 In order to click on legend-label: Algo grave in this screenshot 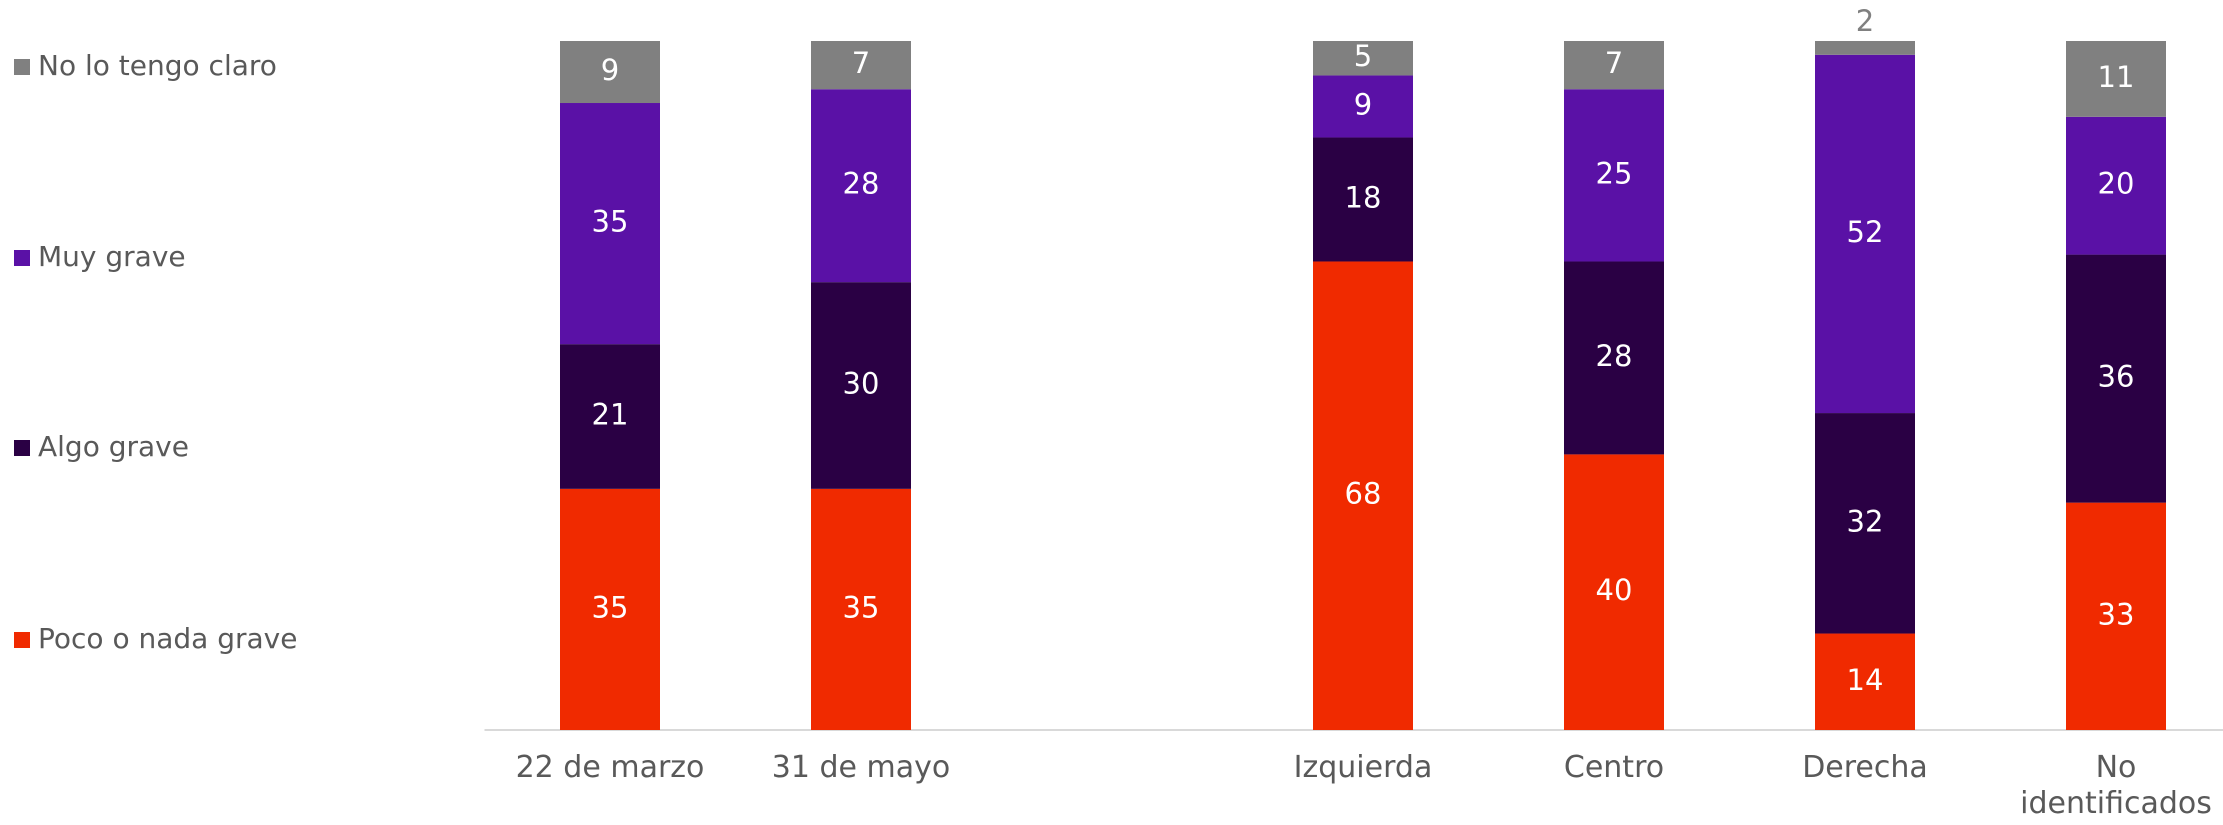, I will do `click(113, 446)`.